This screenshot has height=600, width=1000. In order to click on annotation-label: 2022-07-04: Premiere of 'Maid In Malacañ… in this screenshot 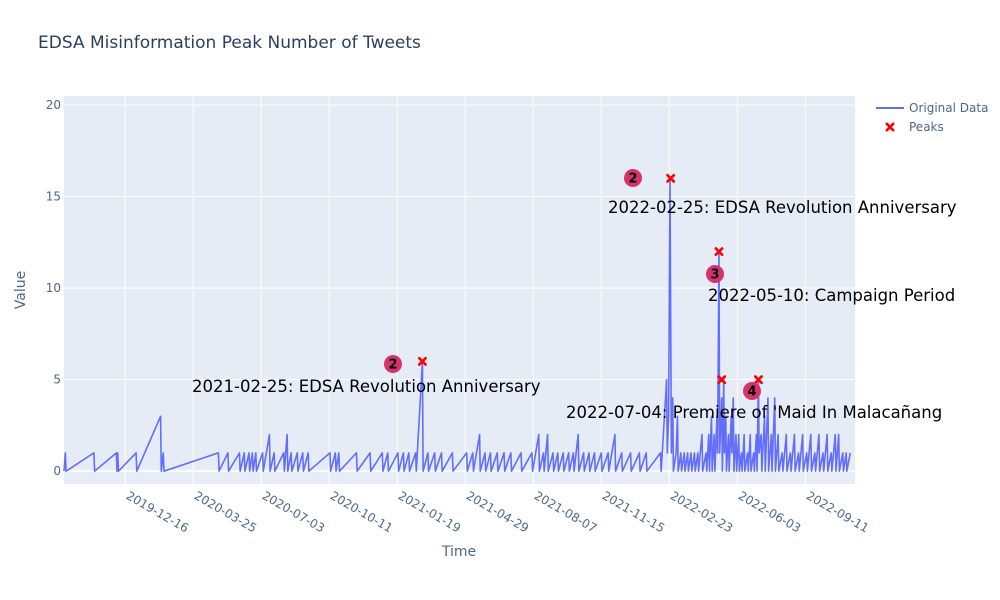, I will do `click(754, 412)`.